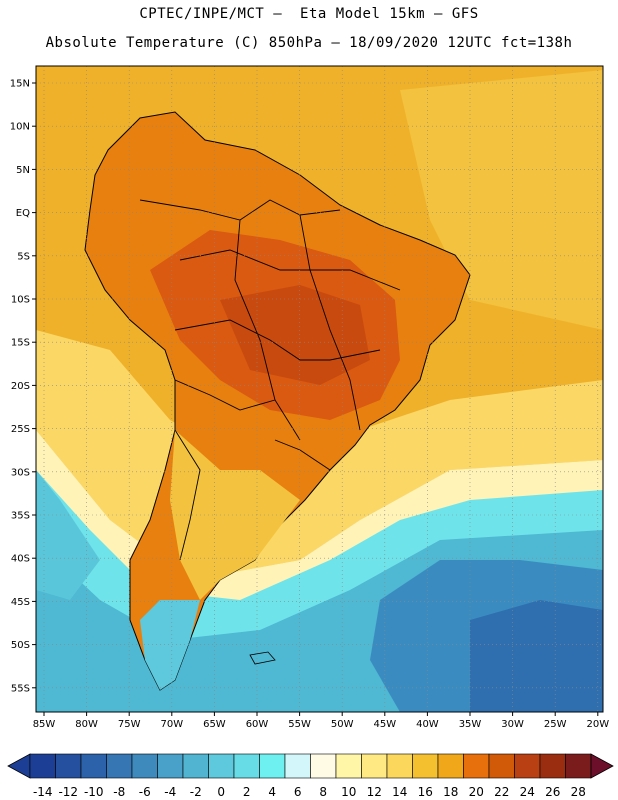  What do you see at coordinates (20, 602) in the screenshot?
I see `lat-tick-label: 45S` at bounding box center [20, 602].